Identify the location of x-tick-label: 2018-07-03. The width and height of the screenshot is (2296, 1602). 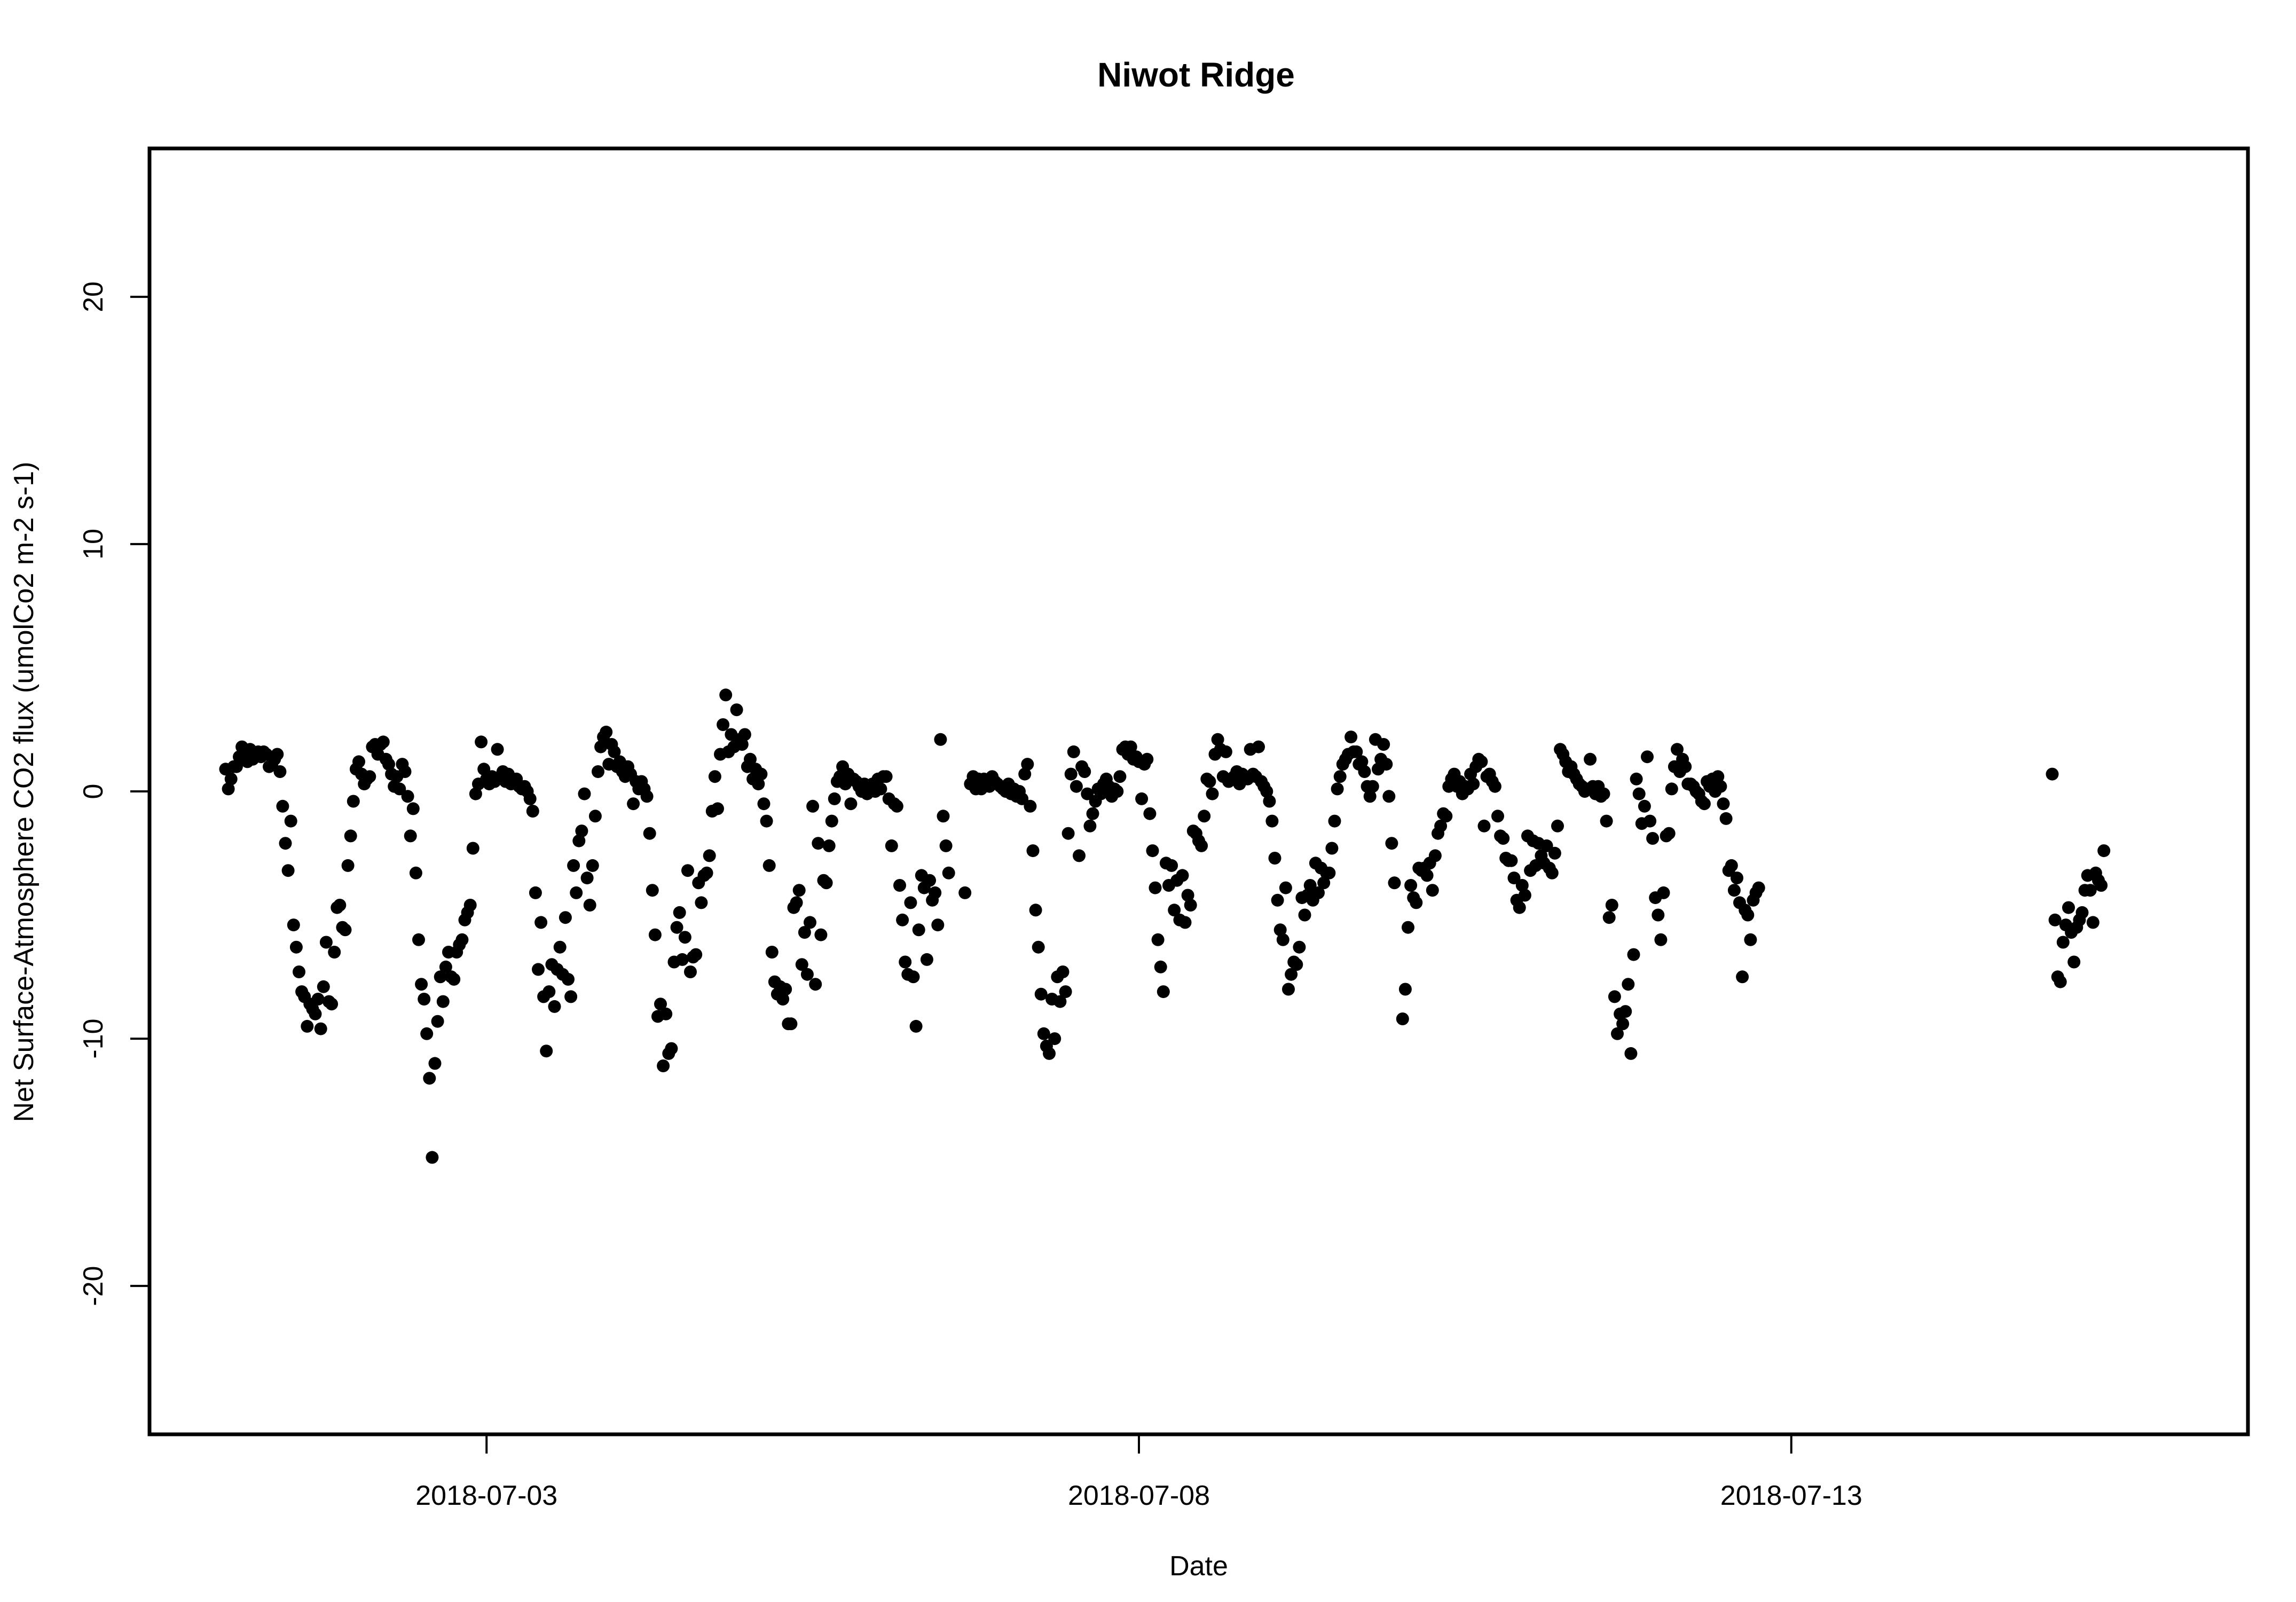
(486, 1496).